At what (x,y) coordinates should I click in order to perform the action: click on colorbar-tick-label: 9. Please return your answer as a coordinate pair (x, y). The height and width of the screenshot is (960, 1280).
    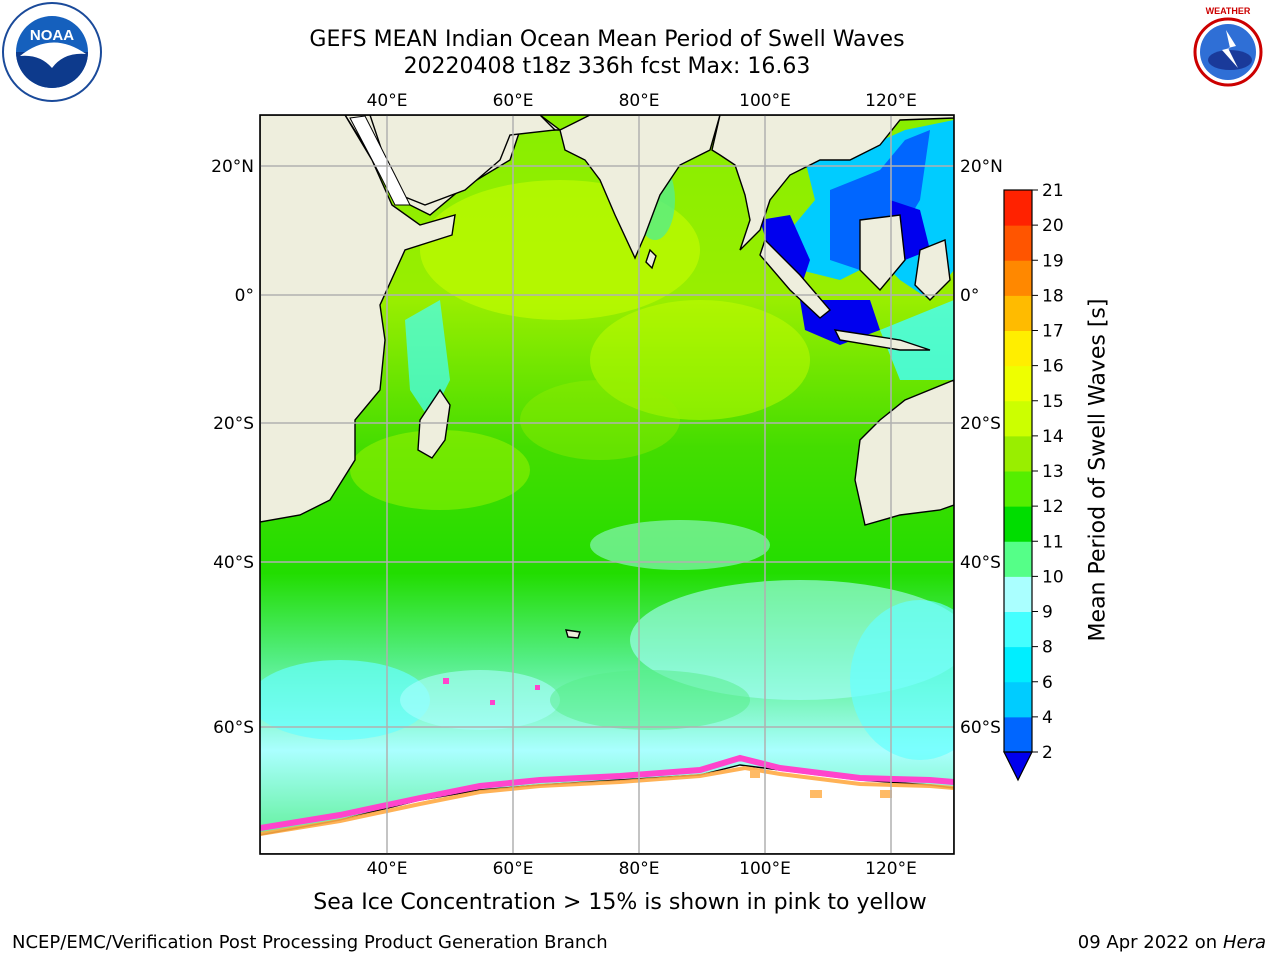
    Looking at the image, I should click on (1047, 613).